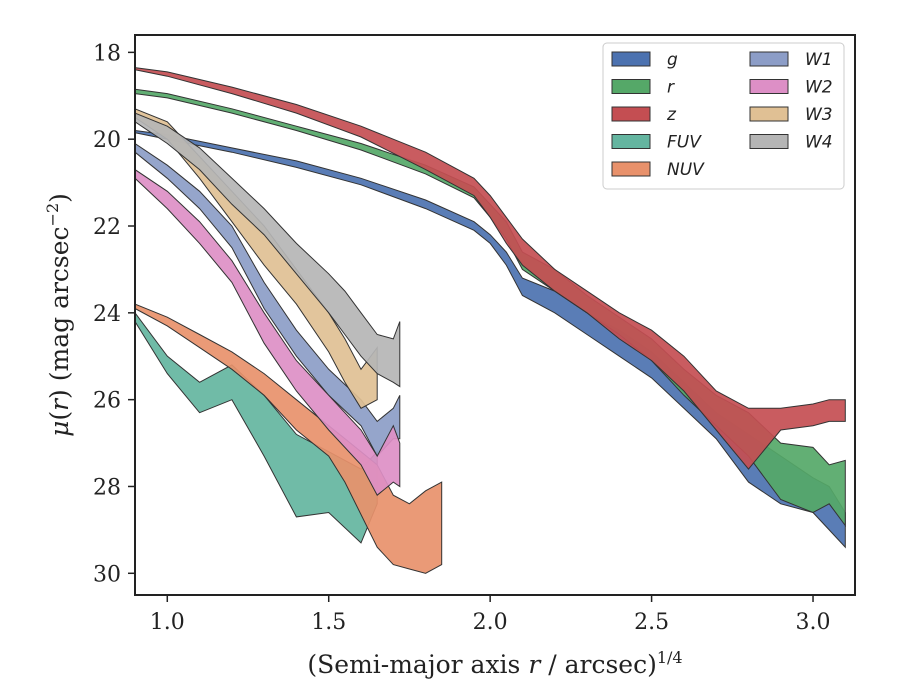  I want to click on legend-label-w1: W1, so click(819, 60).